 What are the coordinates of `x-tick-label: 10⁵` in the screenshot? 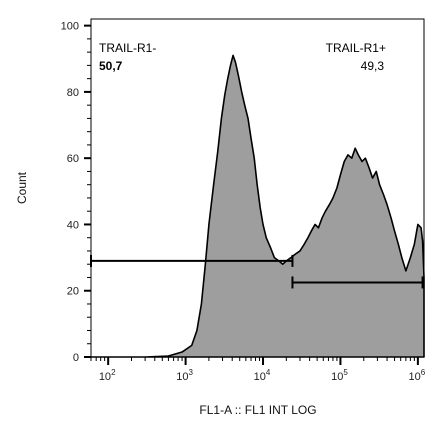 It's located at (339, 375).